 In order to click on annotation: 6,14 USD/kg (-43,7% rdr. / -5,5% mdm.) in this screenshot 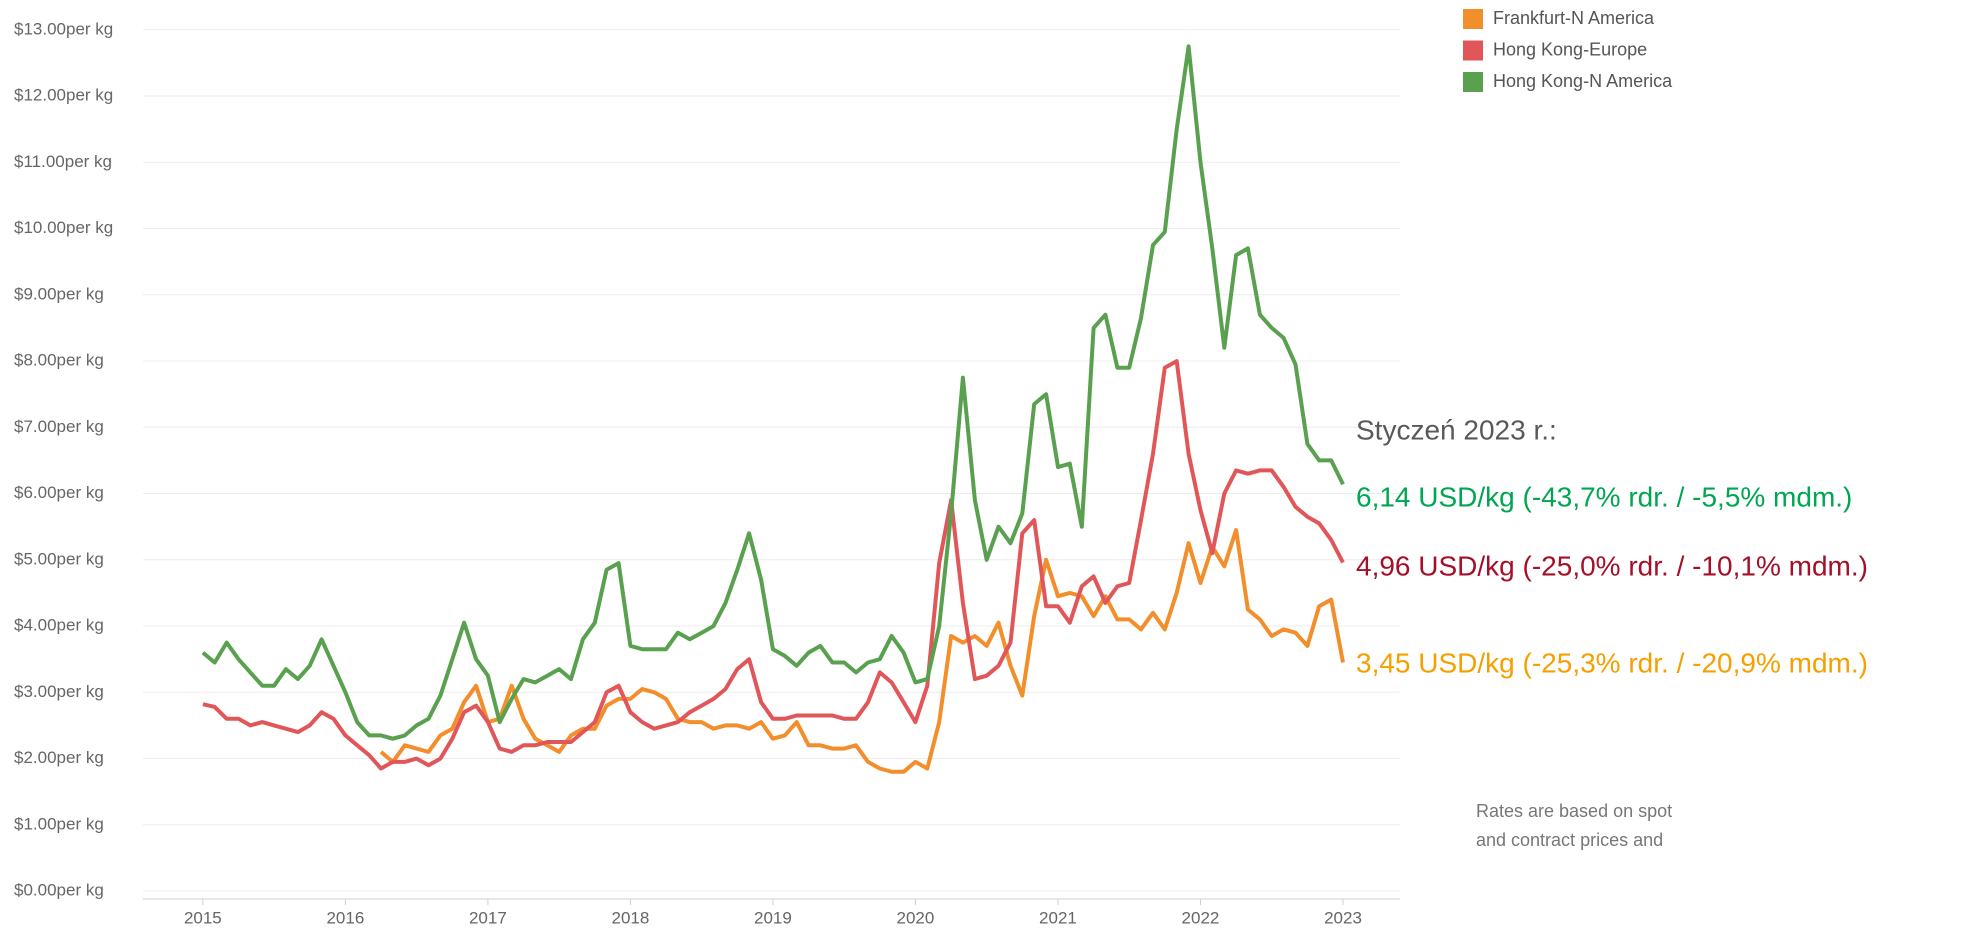, I will do `click(1604, 496)`.